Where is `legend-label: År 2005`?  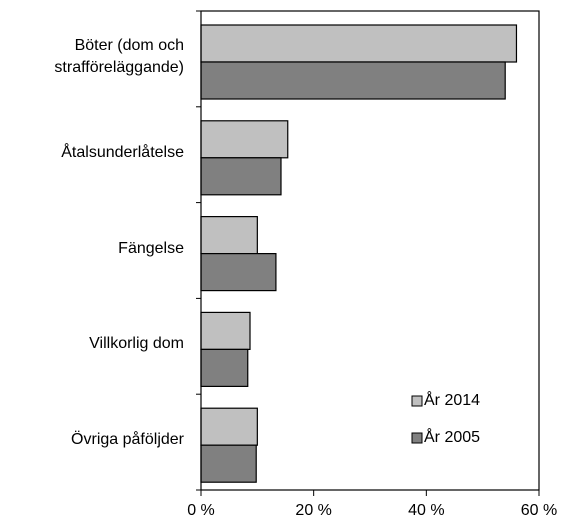 legend-label: År 2005 is located at coordinates (452, 436).